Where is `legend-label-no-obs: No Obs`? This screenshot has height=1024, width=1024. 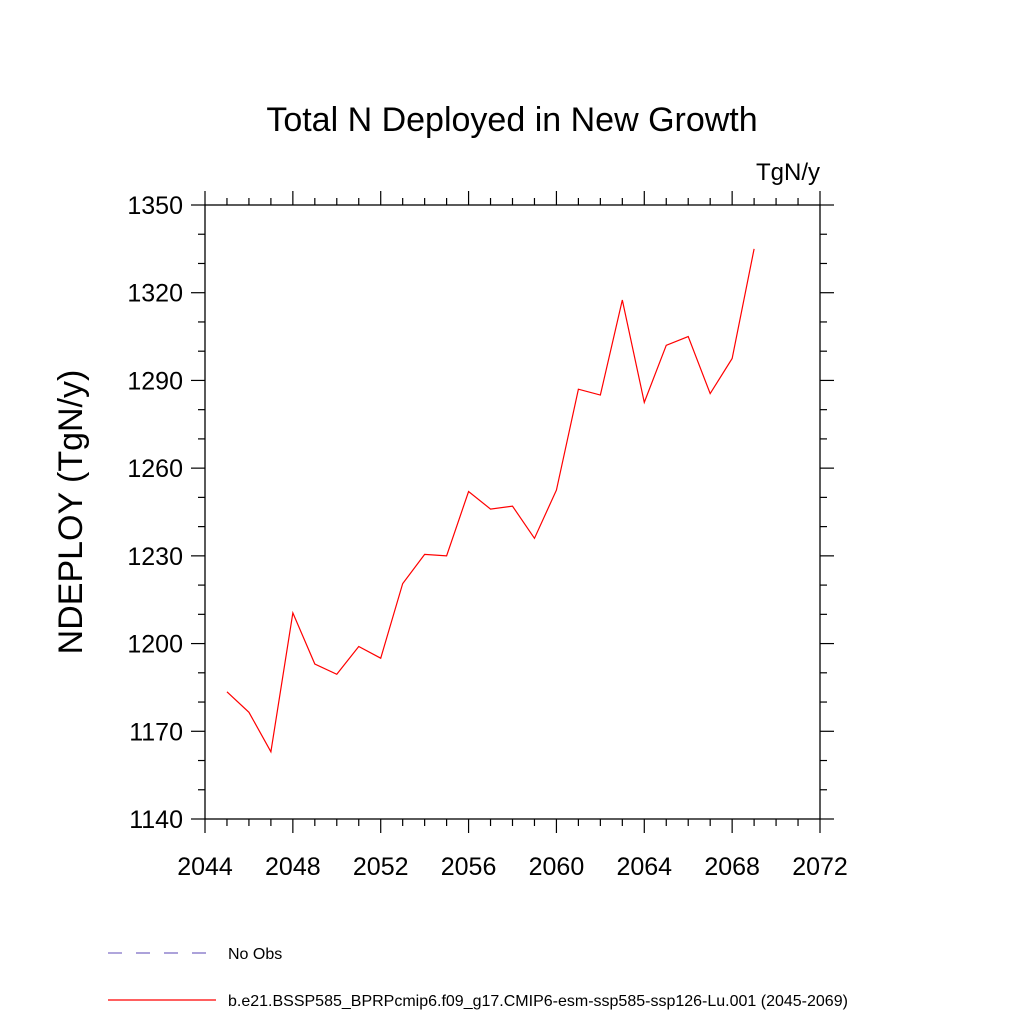 legend-label-no-obs: No Obs is located at coordinates (255, 954).